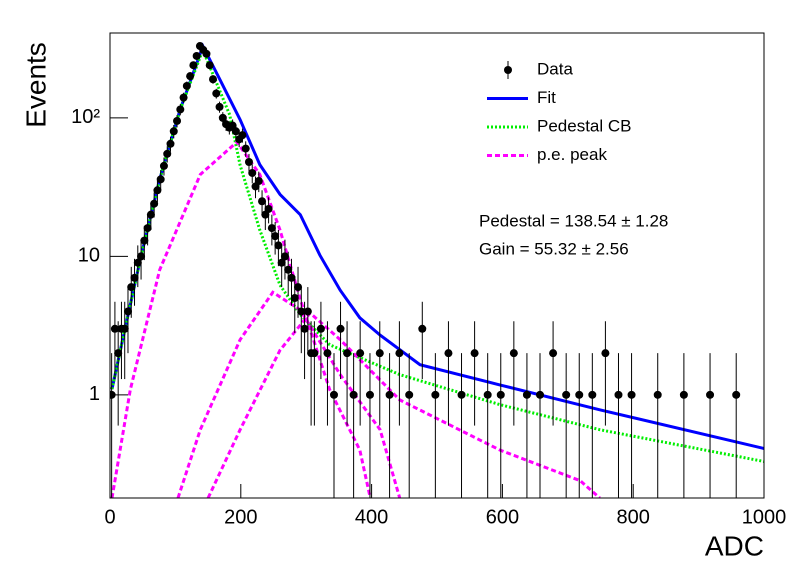 The image size is (796, 572). What do you see at coordinates (555, 68) in the screenshot?
I see `legend-label: Data` at bounding box center [555, 68].